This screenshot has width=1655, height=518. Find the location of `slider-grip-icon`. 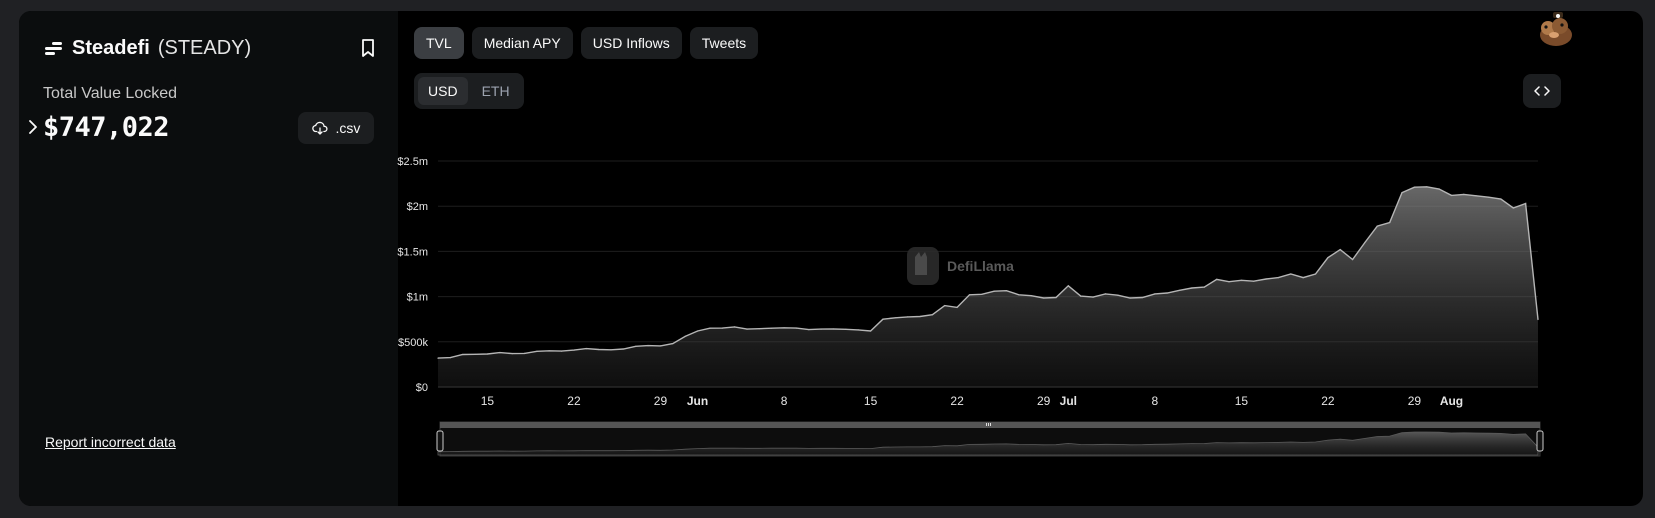

slider-grip-icon is located at coordinates (988, 424).